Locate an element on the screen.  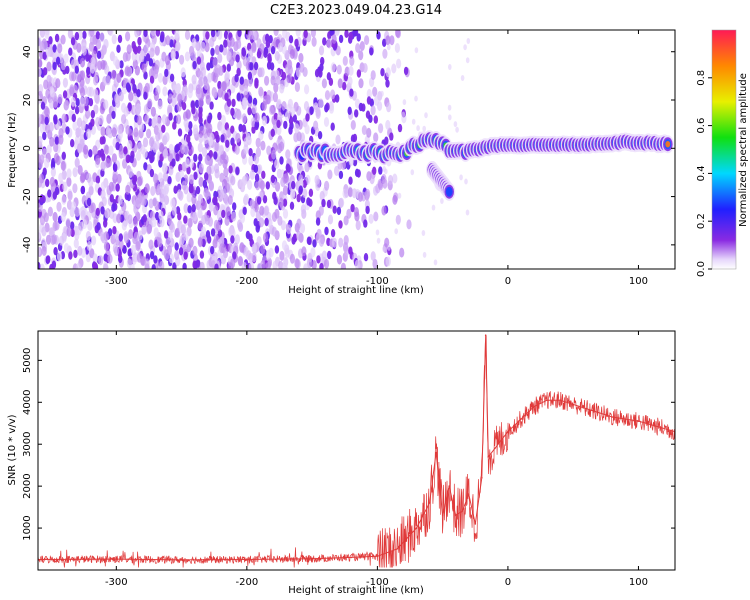
y-tick-label: 0 is located at coordinates (27, 148).